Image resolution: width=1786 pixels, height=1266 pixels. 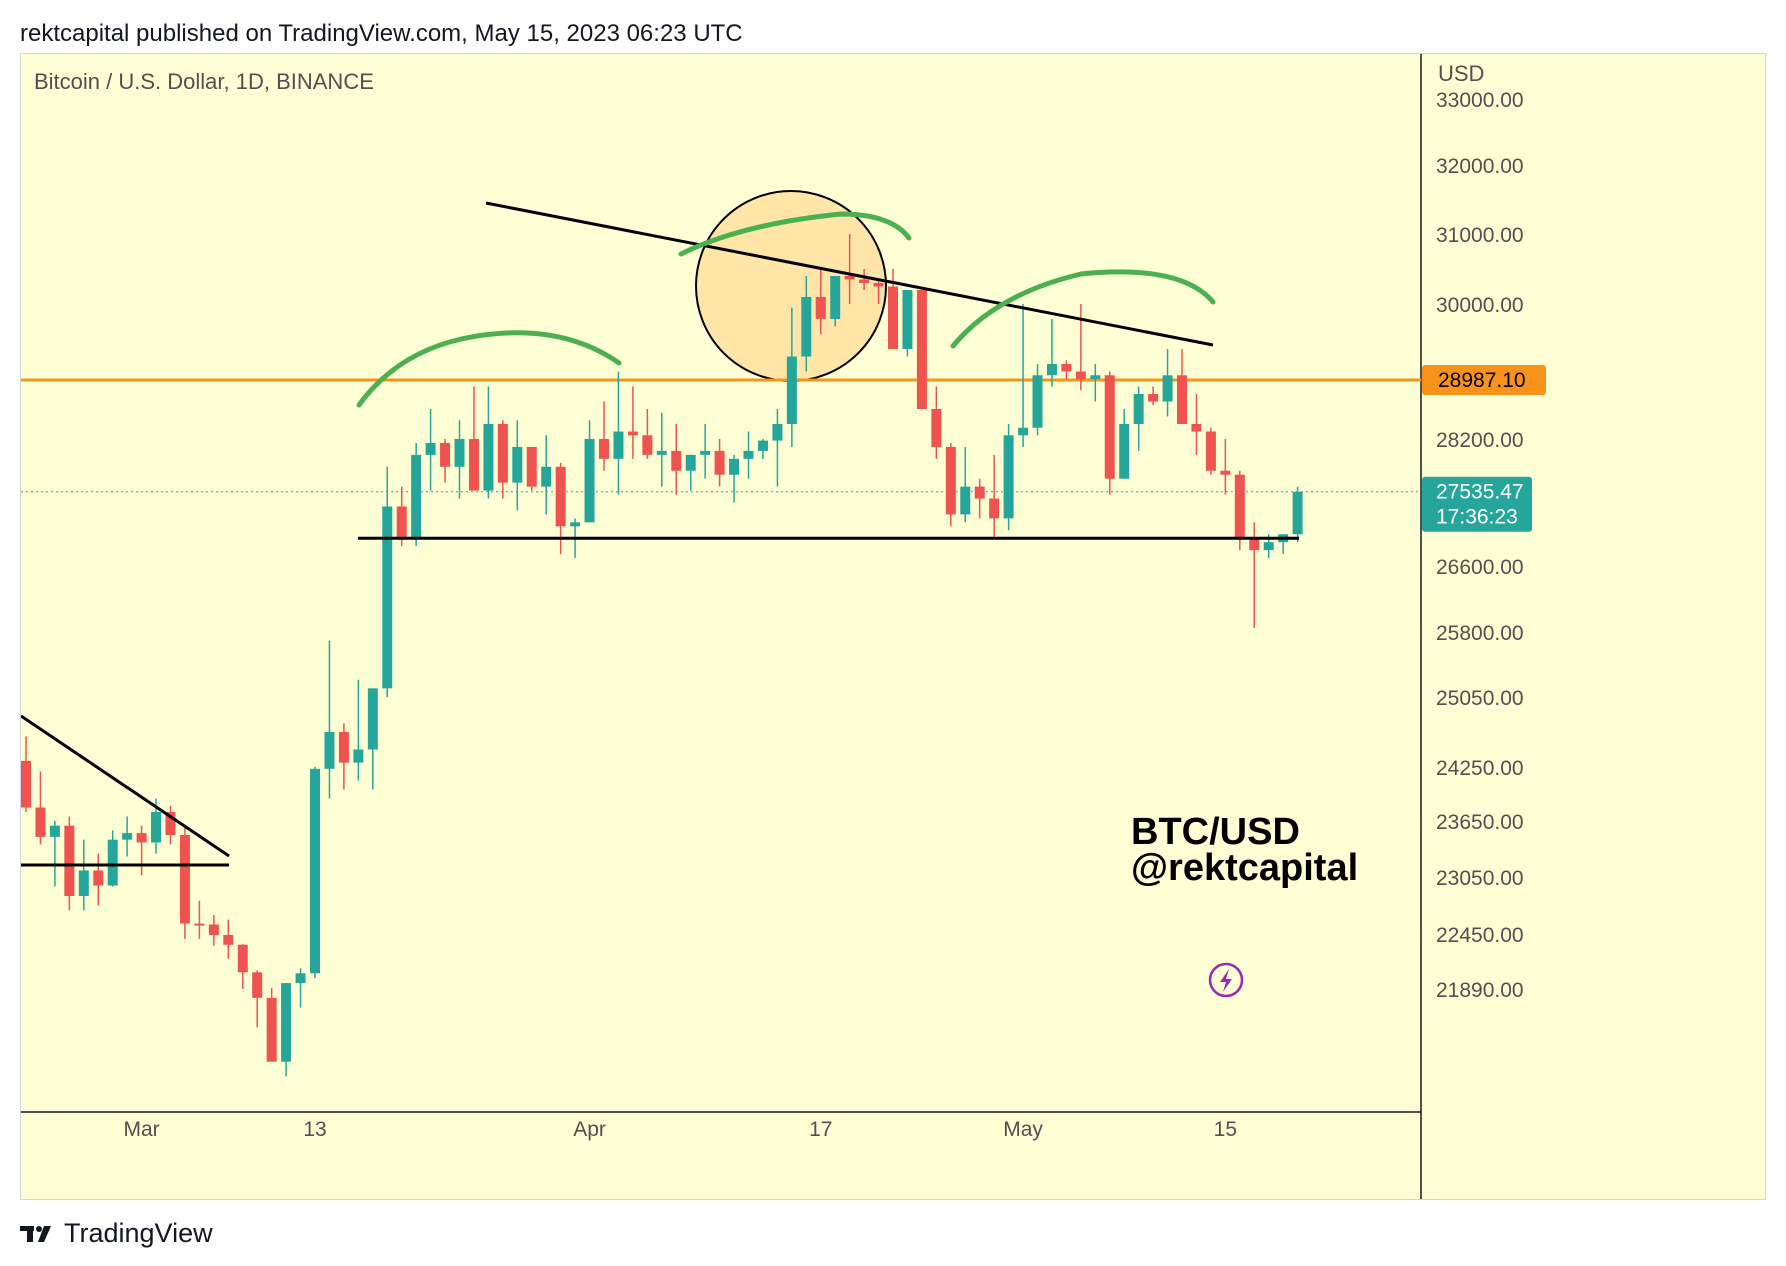 What do you see at coordinates (1225, 1129) in the screenshot?
I see `time-tick-label: 15` at bounding box center [1225, 1129].